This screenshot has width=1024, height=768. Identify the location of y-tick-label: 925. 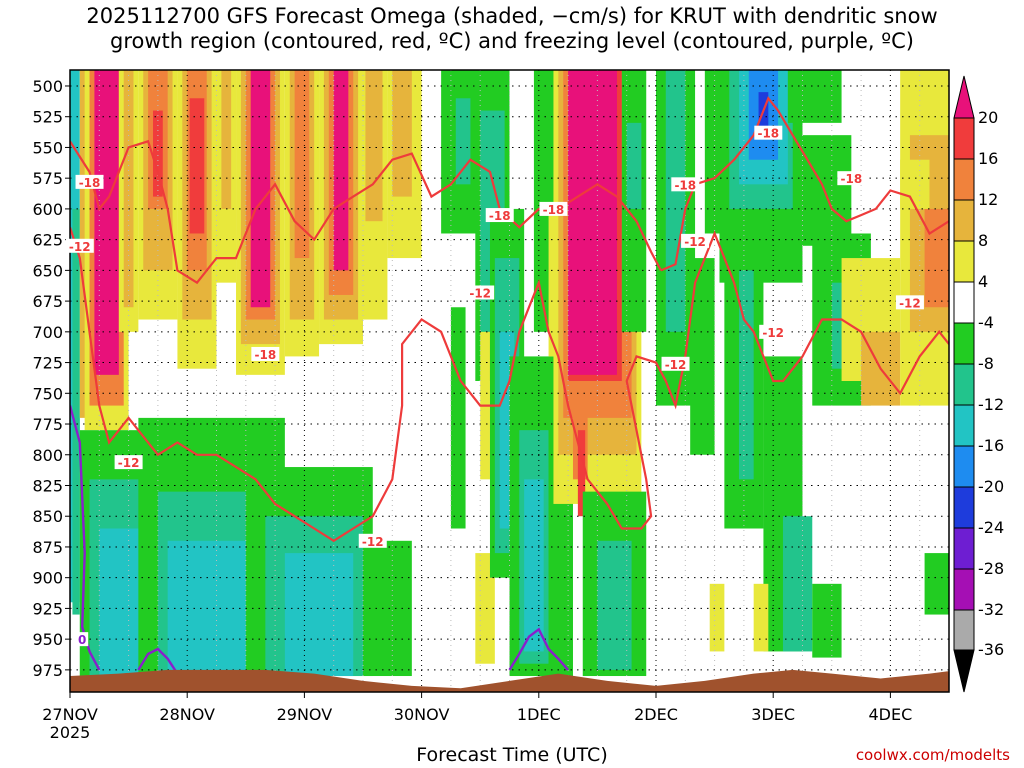
(47, 608).